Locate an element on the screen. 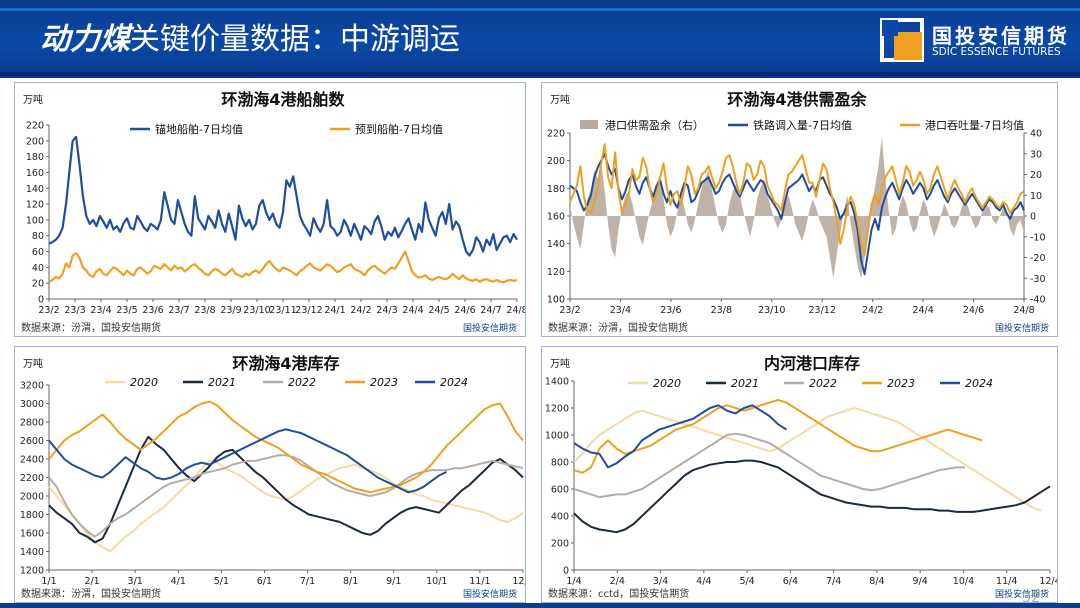  y-tick-label: 1600 is located at coordinates (32, 534).